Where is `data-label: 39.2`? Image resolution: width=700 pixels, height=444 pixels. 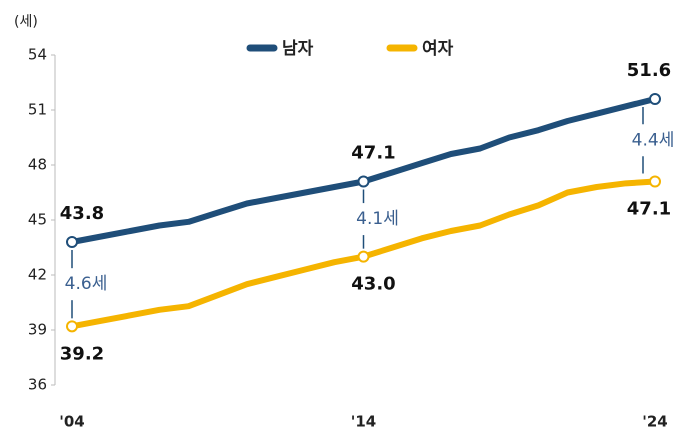 data-label: 39.2 is located at coordinates (82, 353).